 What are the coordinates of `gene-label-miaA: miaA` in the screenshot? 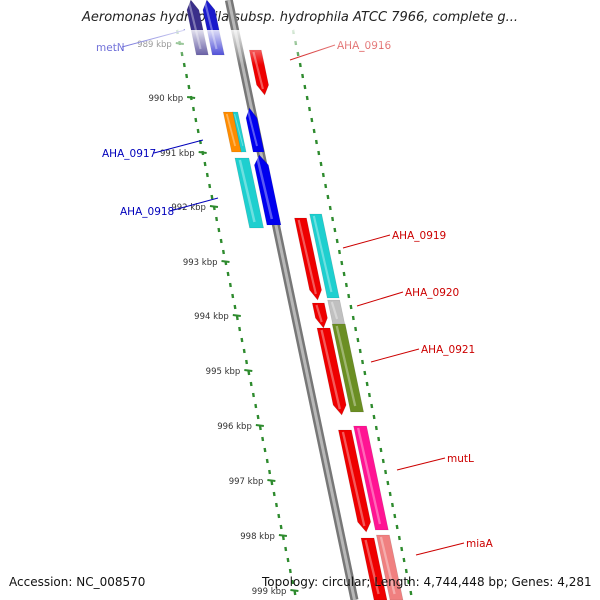 It's located at (480, 544).